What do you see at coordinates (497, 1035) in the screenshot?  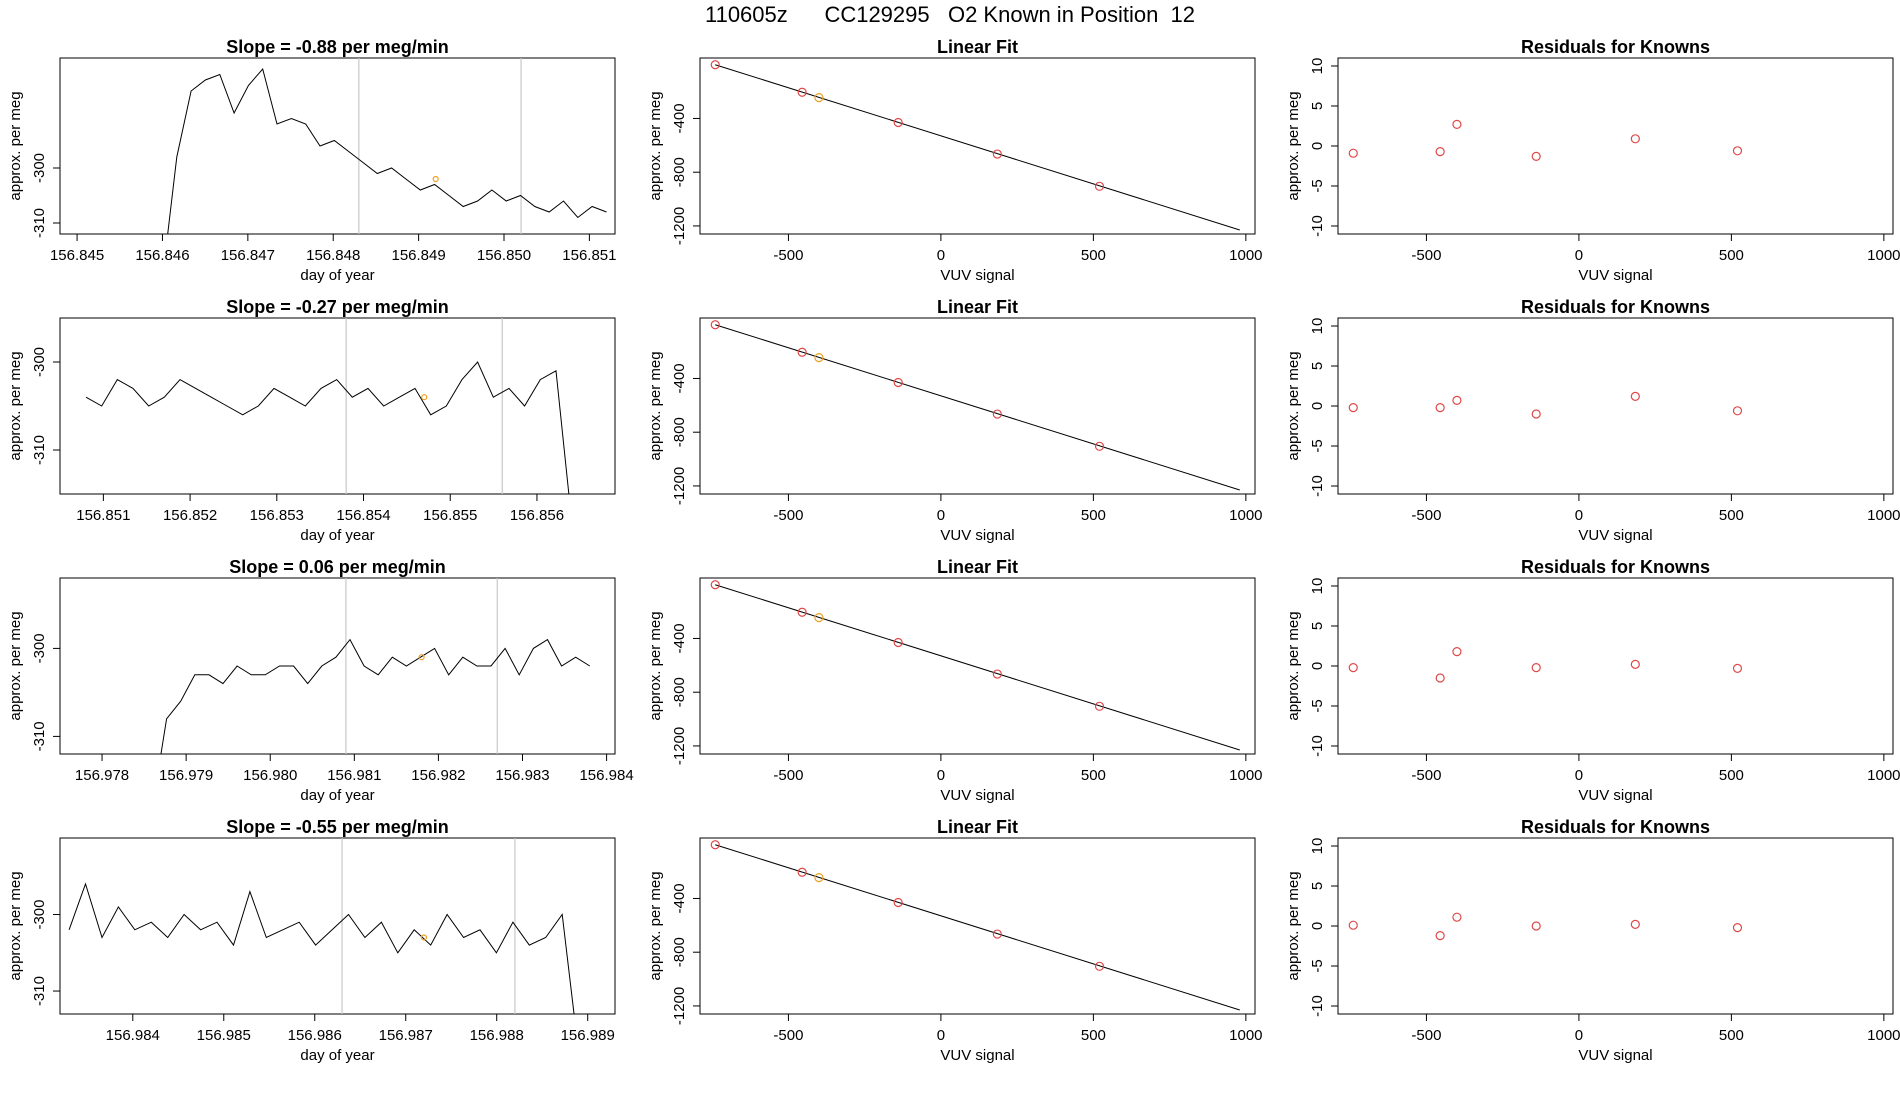 I see `x-tick-label: 156.988` at bounding box center [497, 1035].